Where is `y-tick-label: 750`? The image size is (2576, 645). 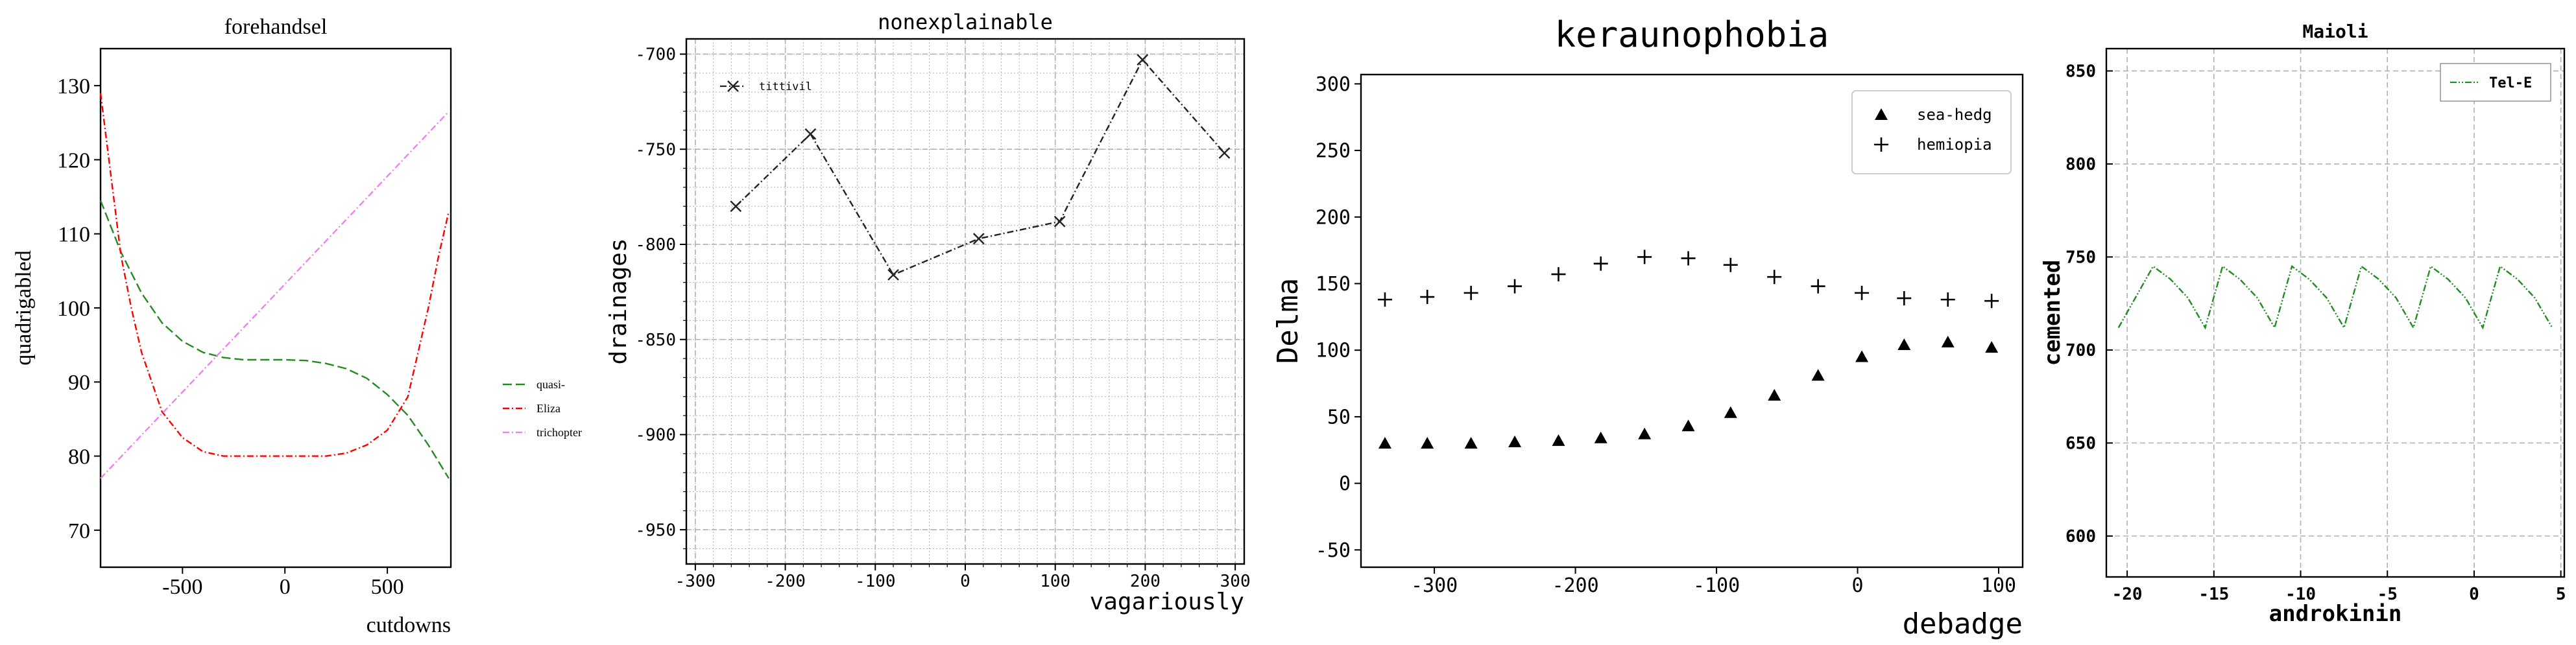 y-tick-label: 750 is located at coordinates (2080, 258).